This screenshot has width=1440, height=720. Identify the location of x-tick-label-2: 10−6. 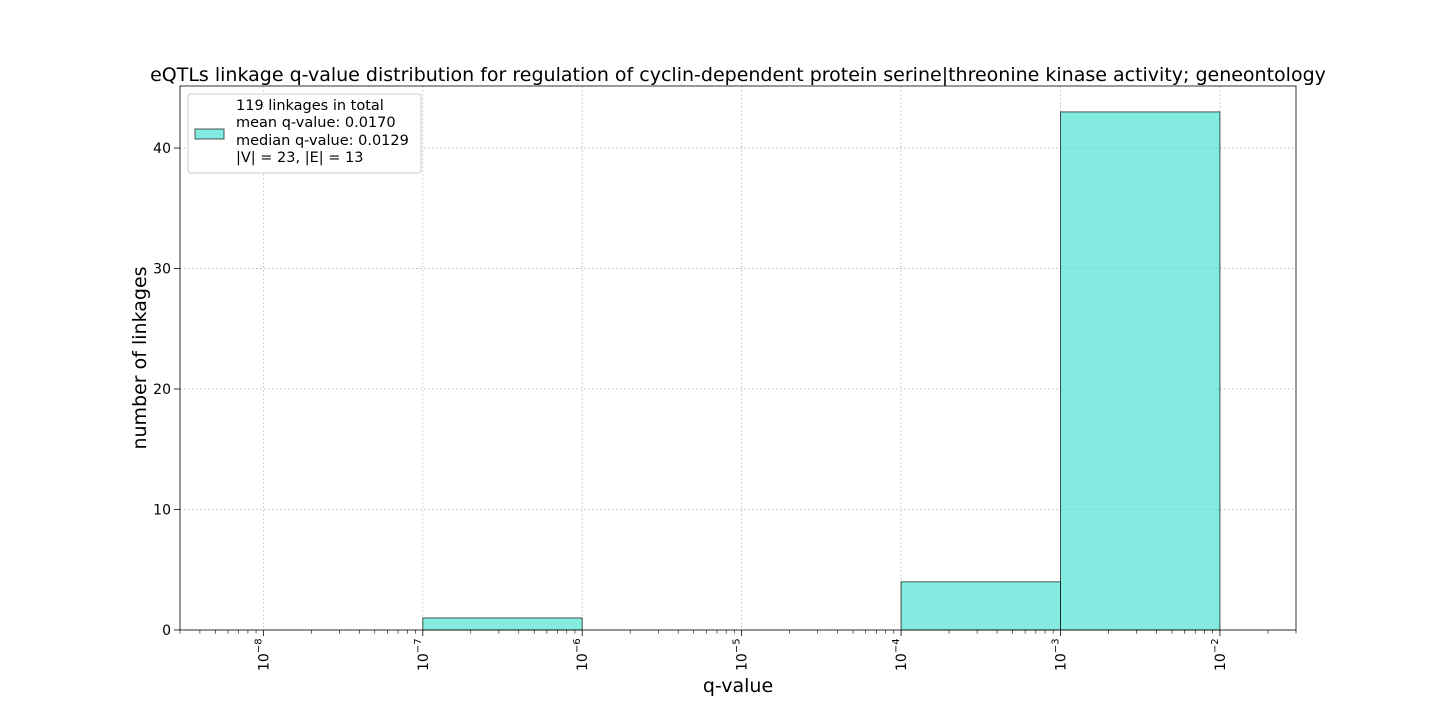
(581, 654).